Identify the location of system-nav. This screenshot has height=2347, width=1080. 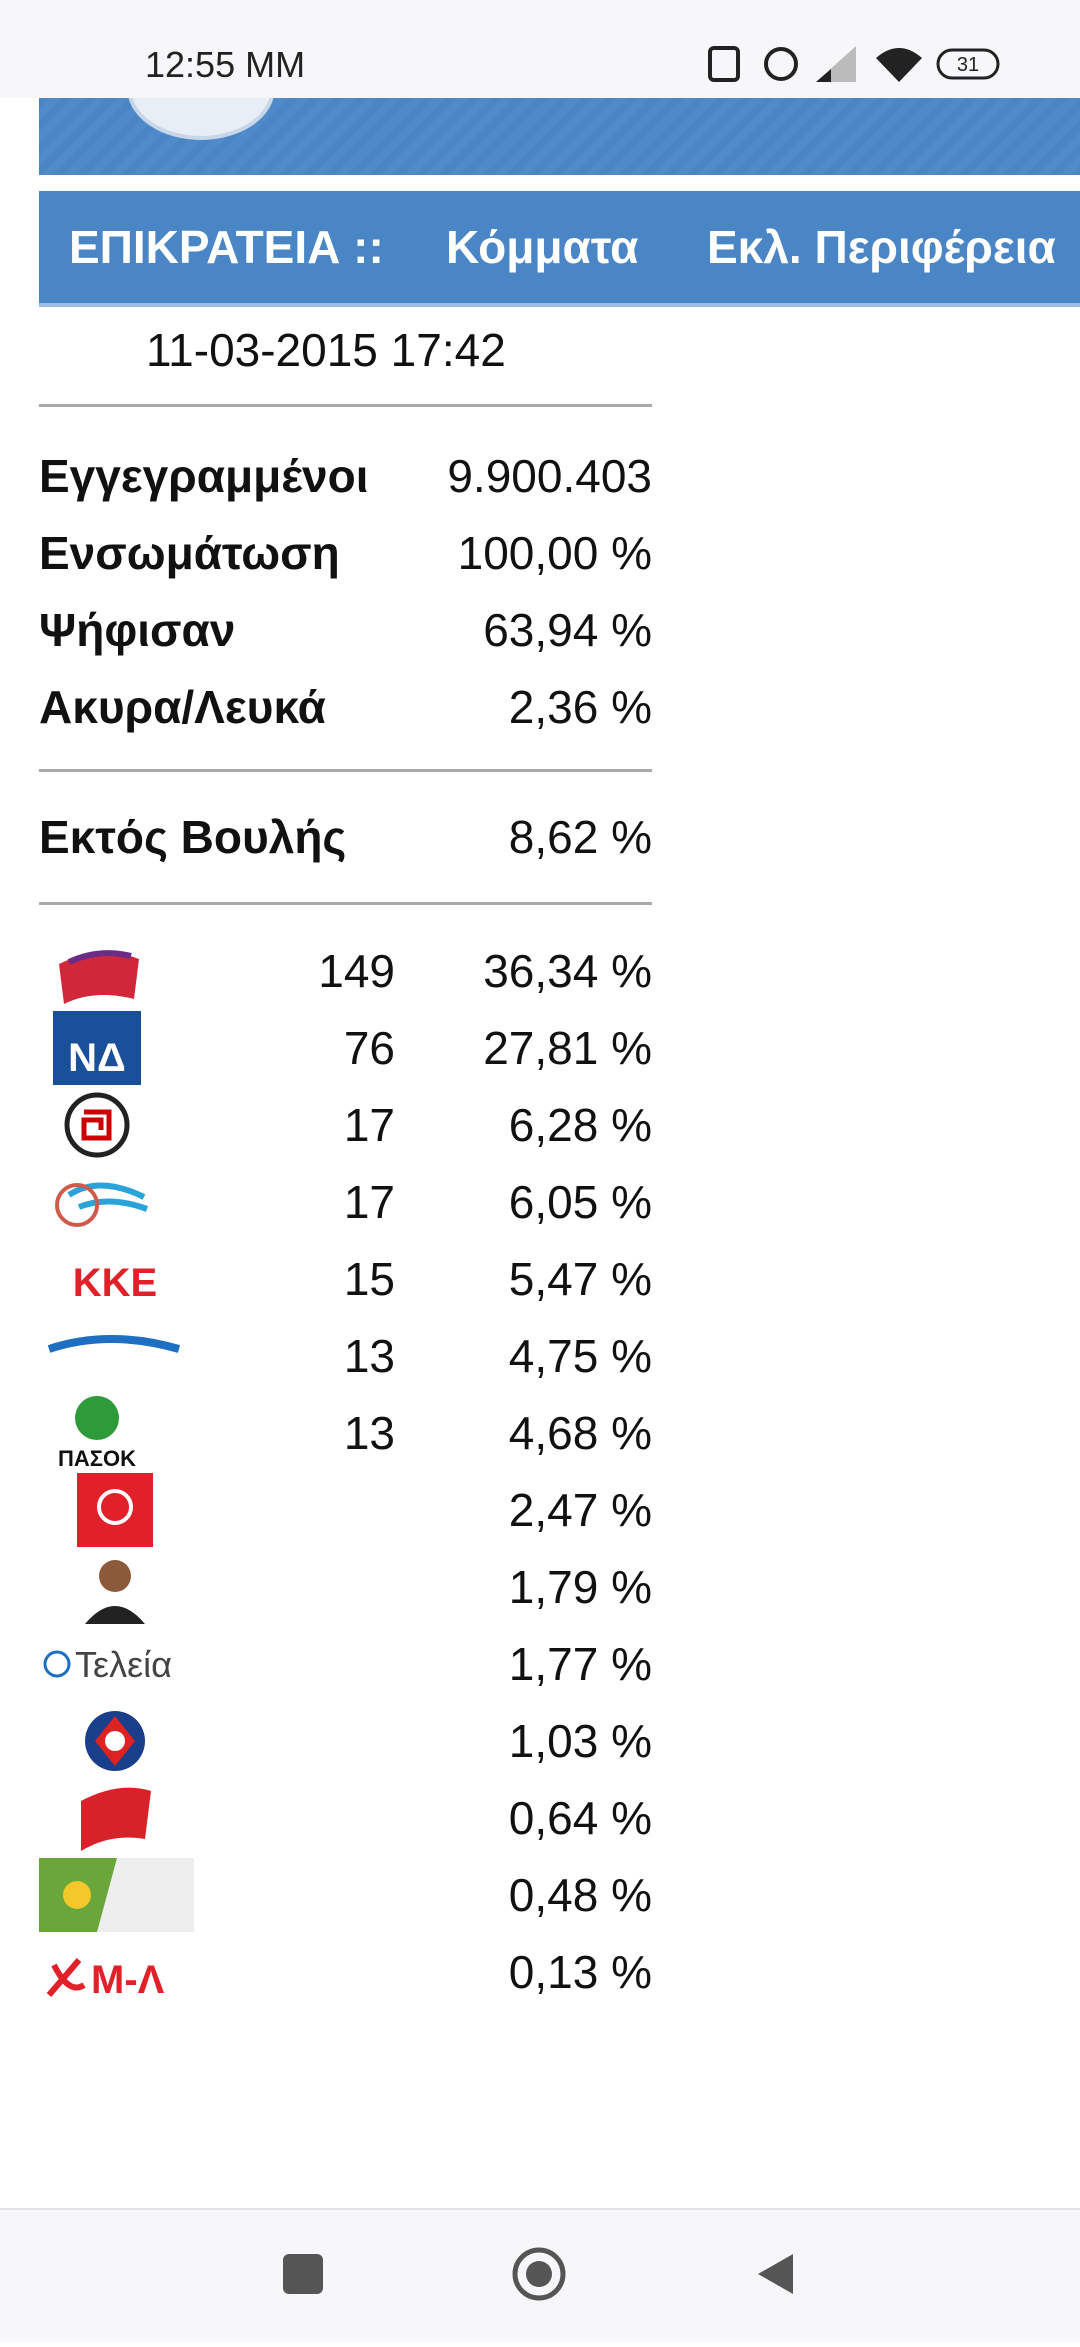
(540, 2275).